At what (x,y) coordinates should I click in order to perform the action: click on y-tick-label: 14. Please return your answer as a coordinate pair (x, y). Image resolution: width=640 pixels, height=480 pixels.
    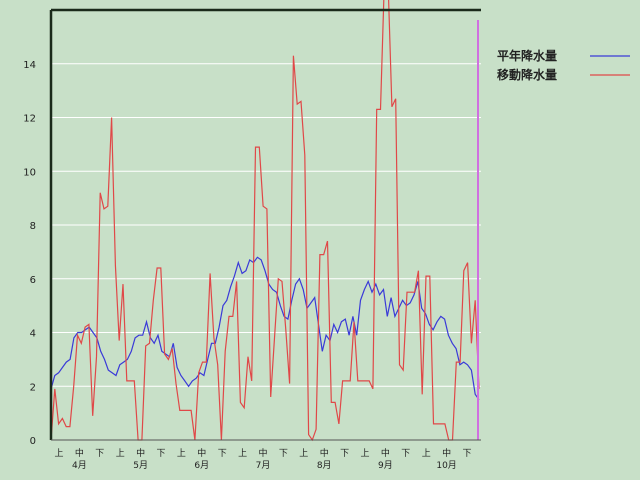
    Looking at the image, I should click on (29, 65).